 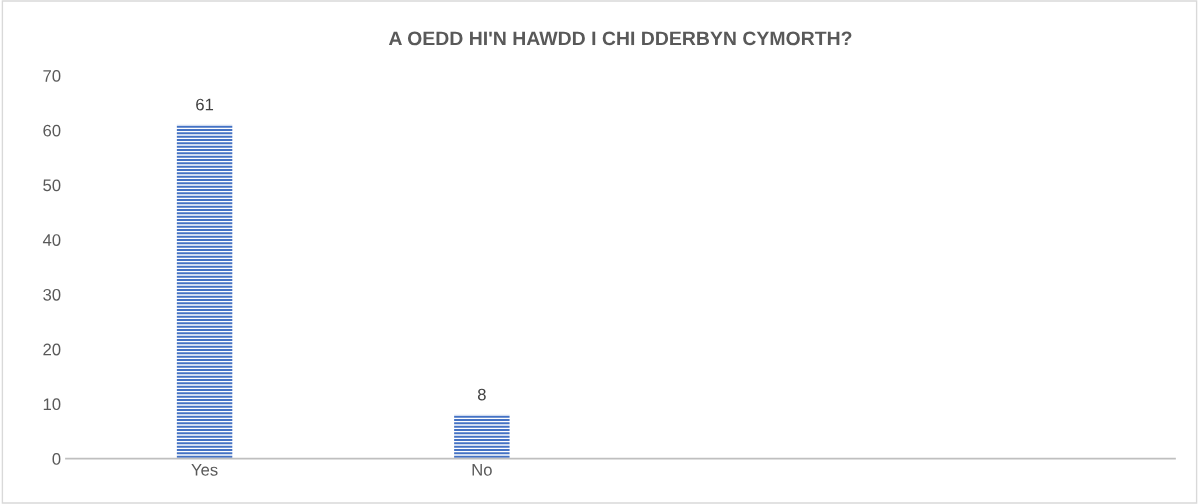 I want to click on y-tick-label: 20, so click(x=52, y=349).